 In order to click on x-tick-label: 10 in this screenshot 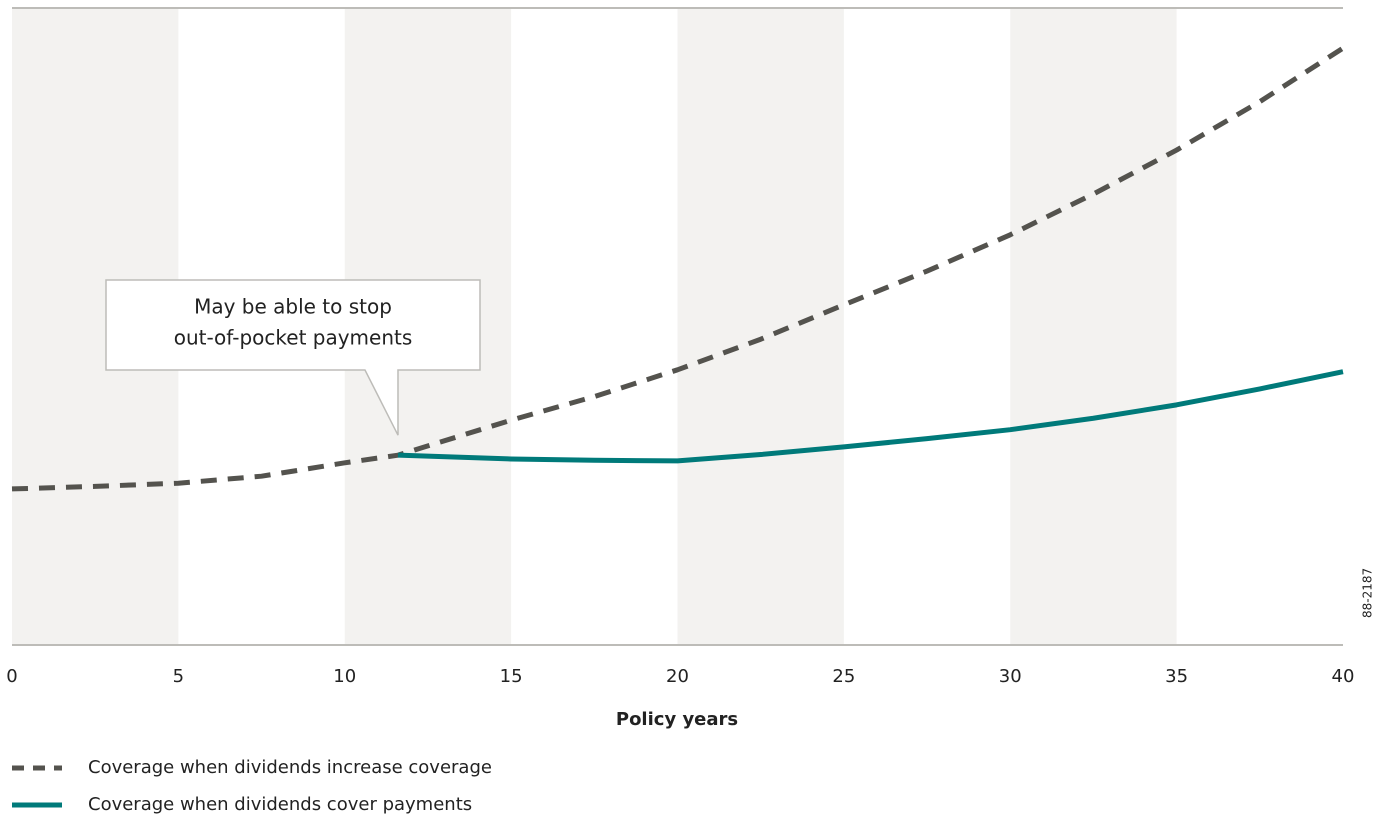, I will do `click(344, 676)`.